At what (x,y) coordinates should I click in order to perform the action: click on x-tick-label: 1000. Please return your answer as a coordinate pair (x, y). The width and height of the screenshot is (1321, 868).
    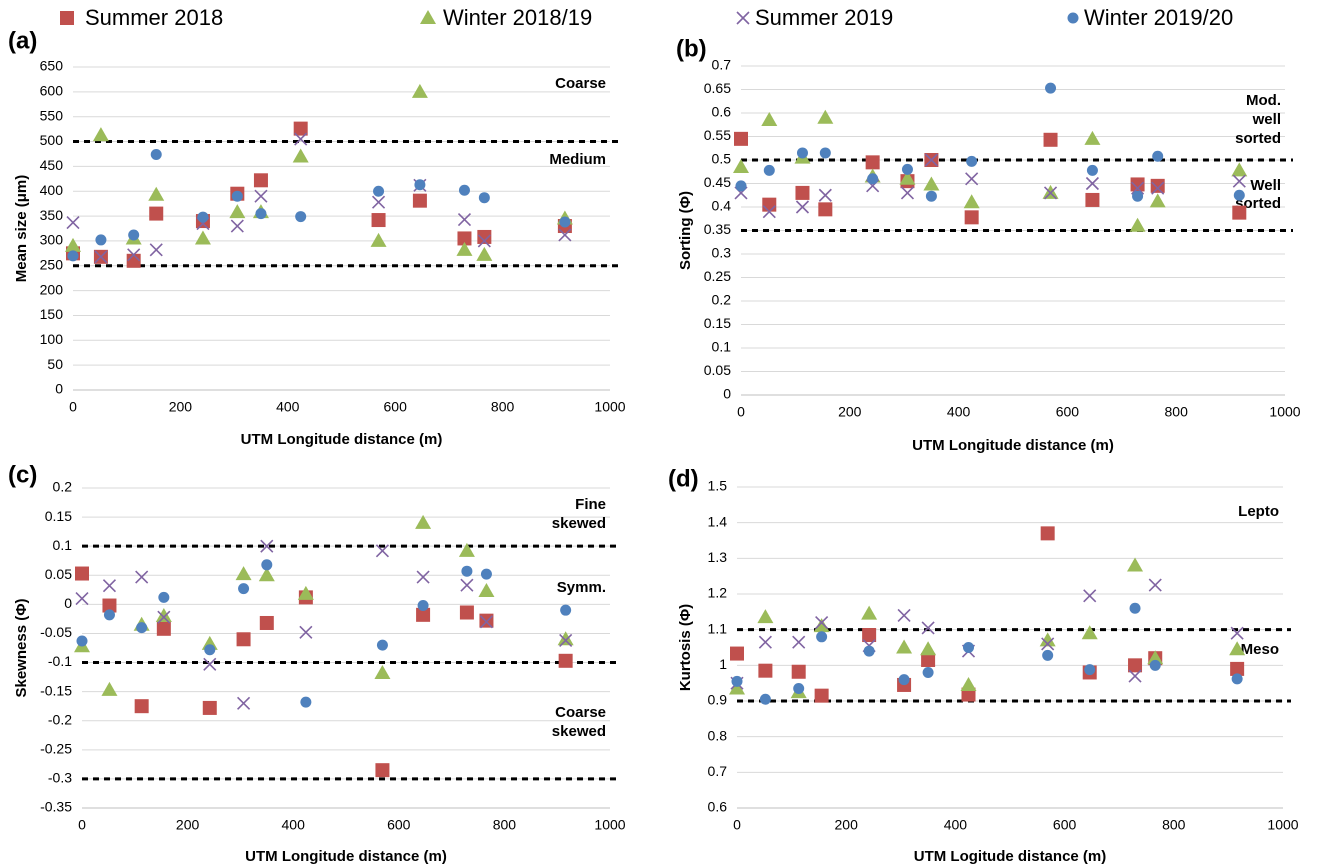
    Looking at the image, I should click on (609, 407).